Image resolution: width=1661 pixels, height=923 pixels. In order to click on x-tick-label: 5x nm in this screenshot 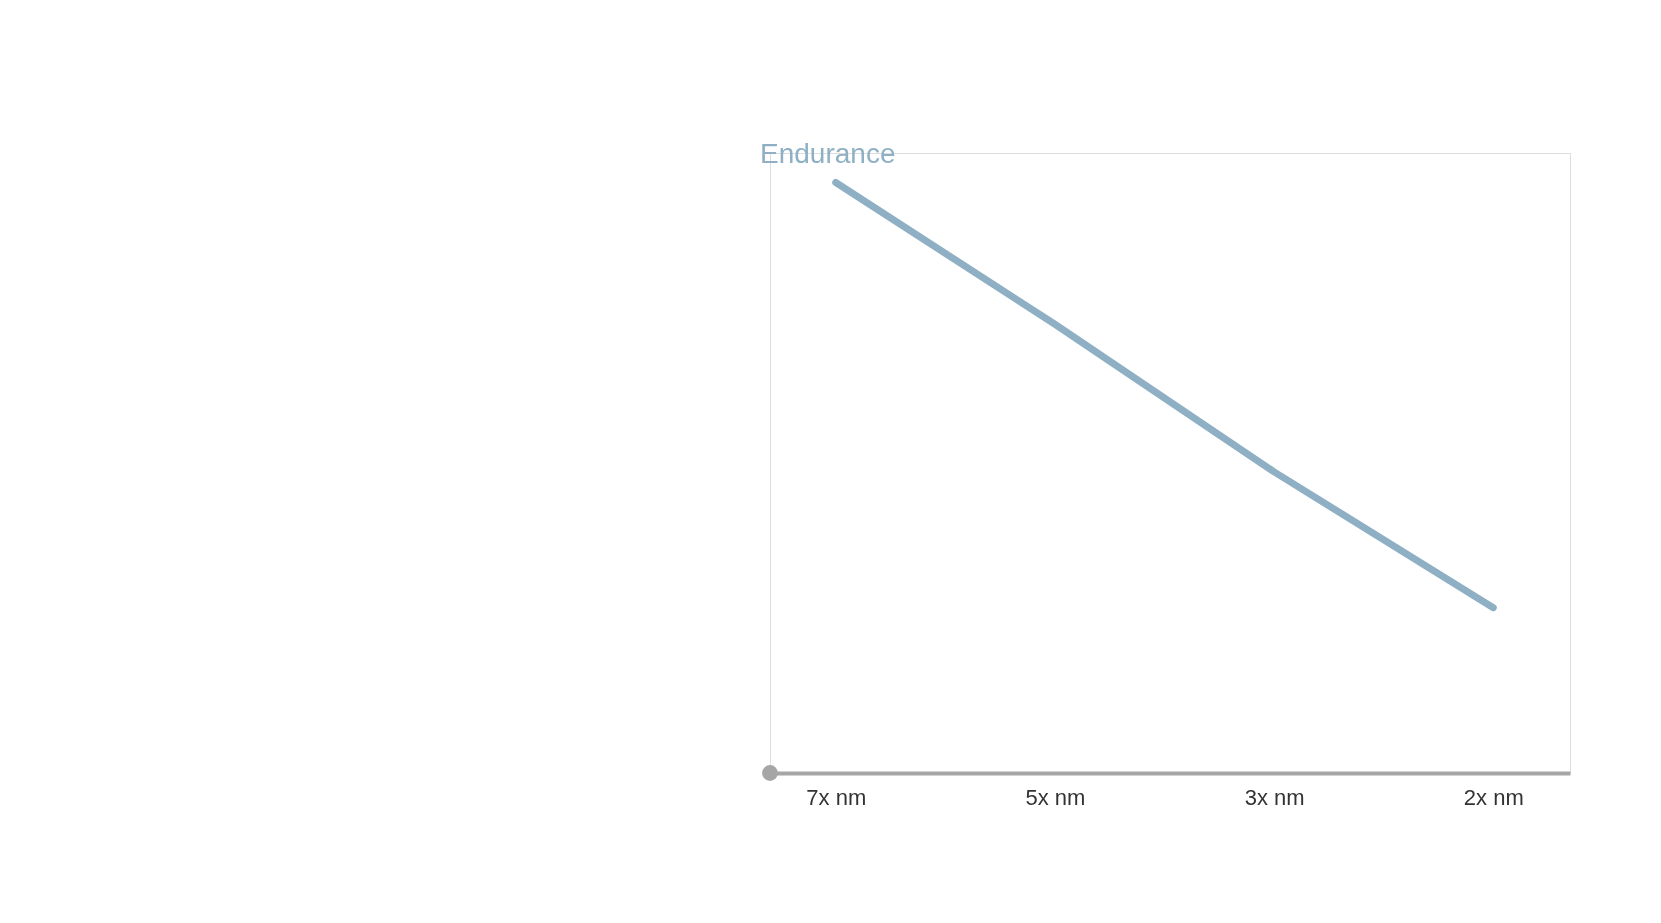, I will do `click(1055, 797)`.